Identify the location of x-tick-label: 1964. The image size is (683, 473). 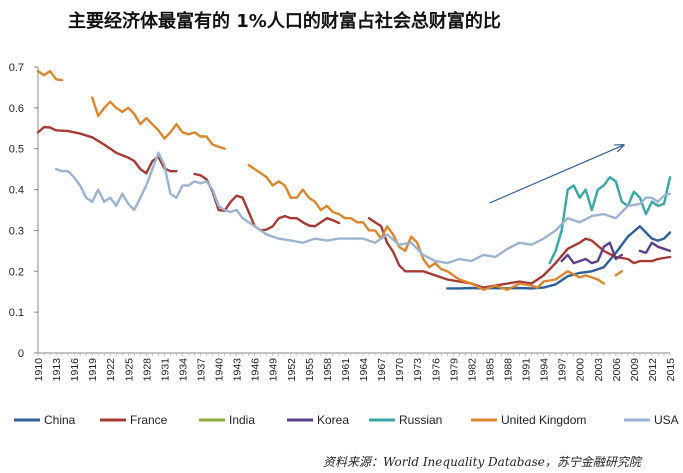
(364, 370).